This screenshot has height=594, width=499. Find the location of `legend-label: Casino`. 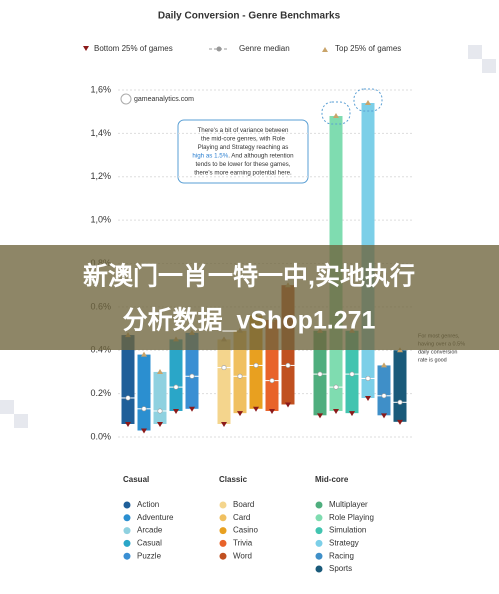

legend-label: Casino is located at coordinates (245, 530).